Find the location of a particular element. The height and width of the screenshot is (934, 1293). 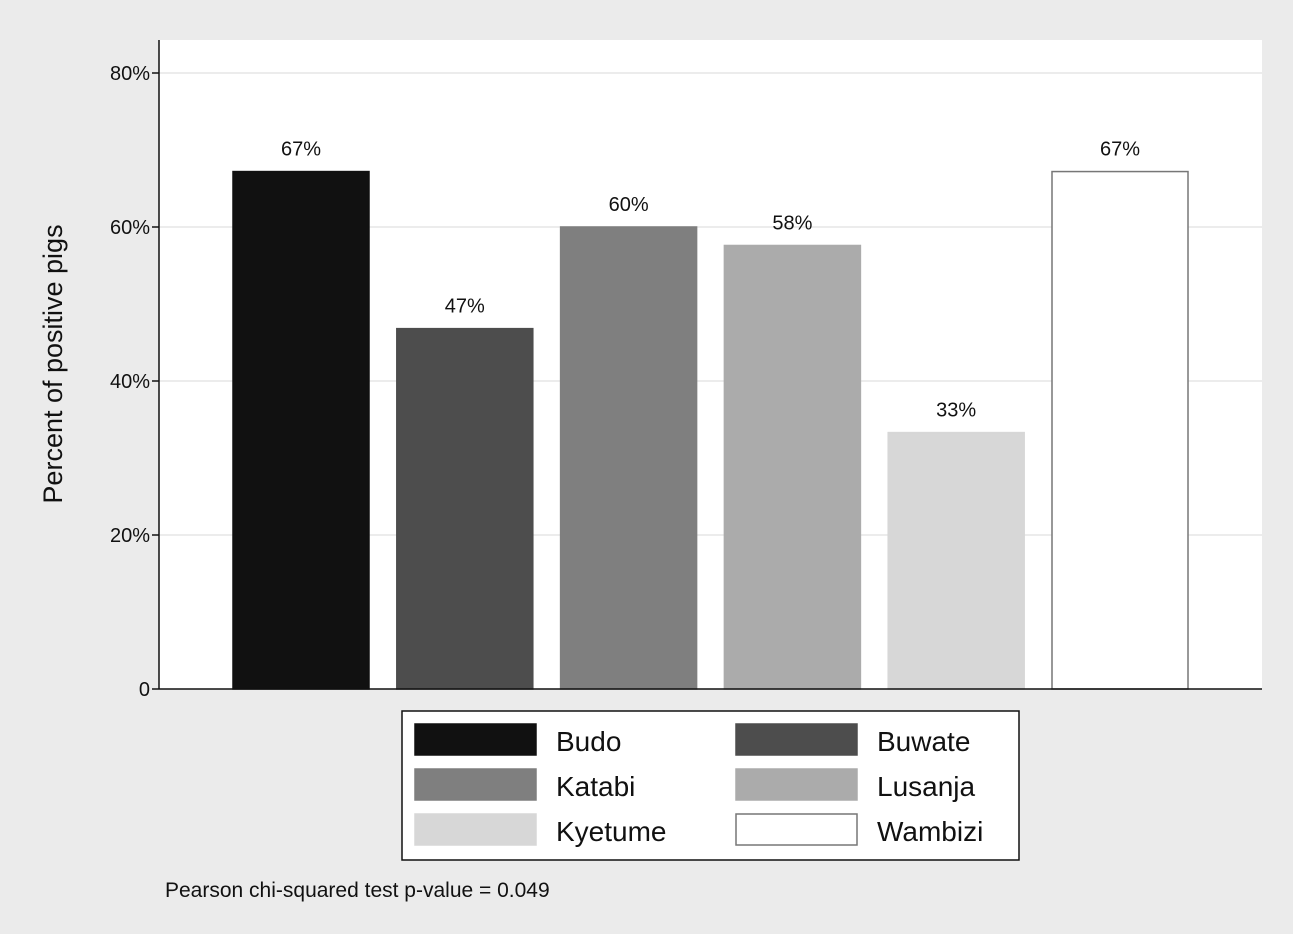

legend-label-wambizi: Wambizi is located at coordinates (930, 831).